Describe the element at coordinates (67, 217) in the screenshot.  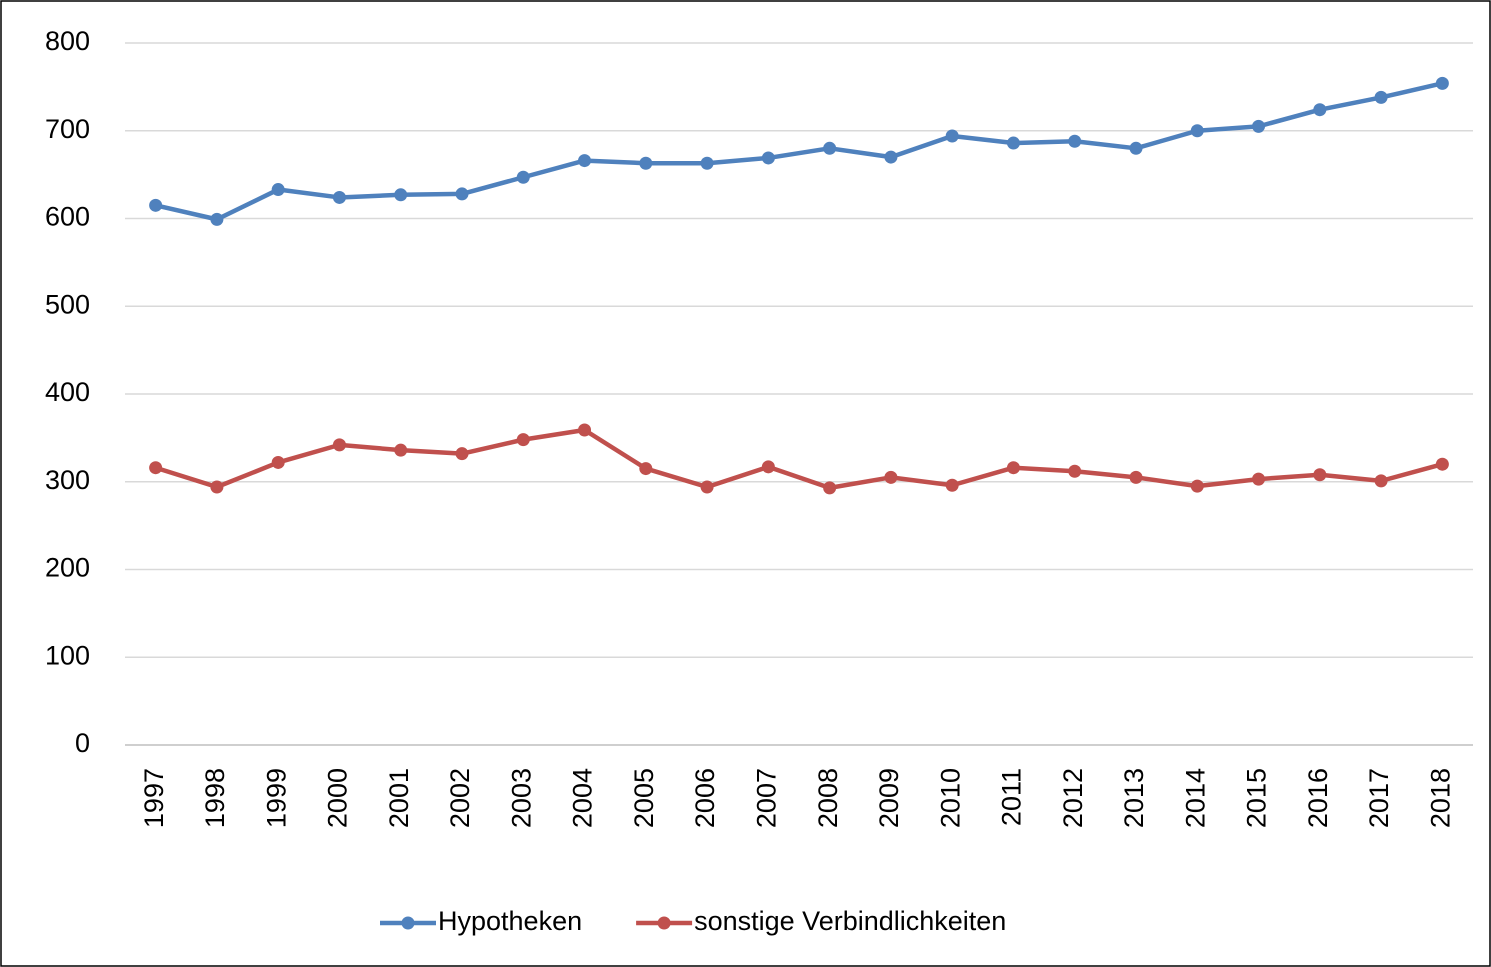
I see `y-tick-label: 600` at that location.